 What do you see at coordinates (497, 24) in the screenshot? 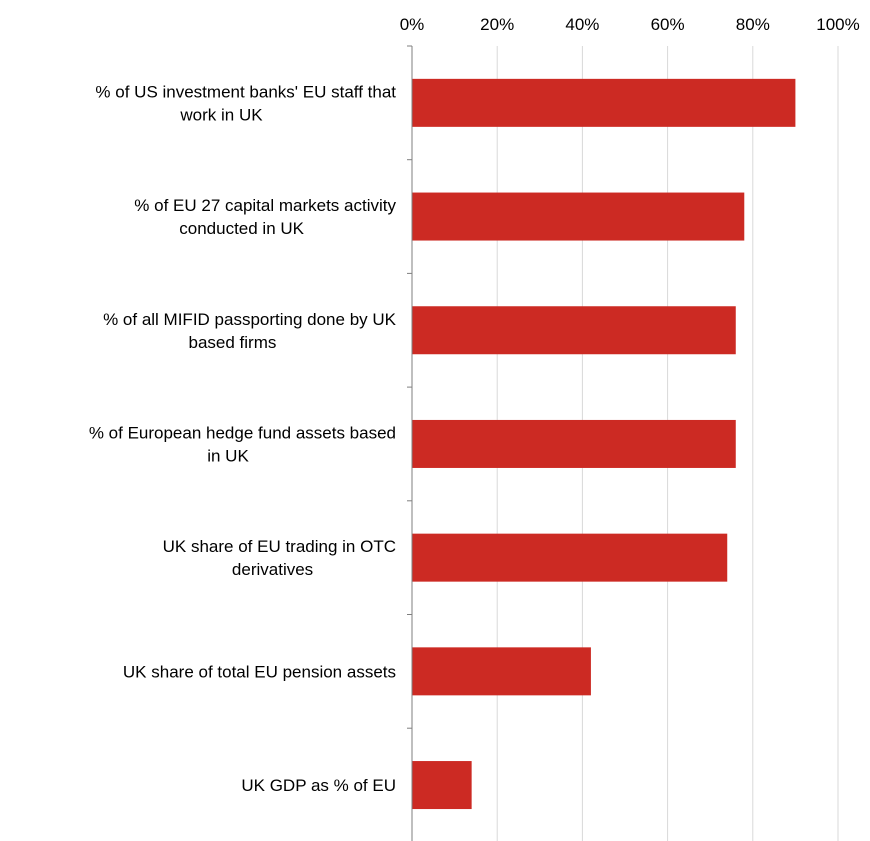
I see `x-tick-label: 20%` at bounding box center [497, 24].